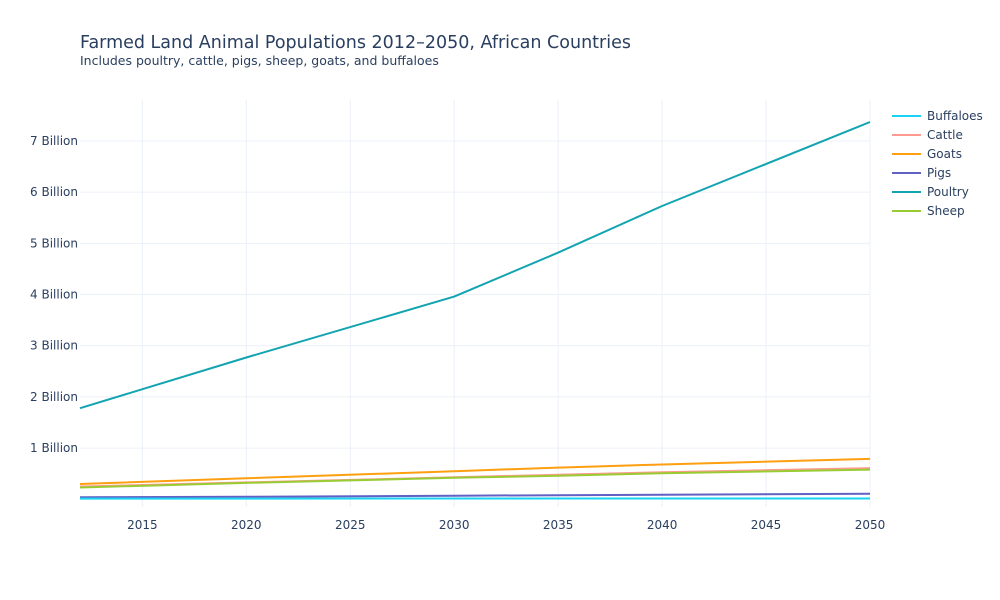 The width and height of the screenshot is (1000, 600). Describe the element at coordinates (558, 525) in the screenshot. I see `x-tick-label: 2035` at that location.